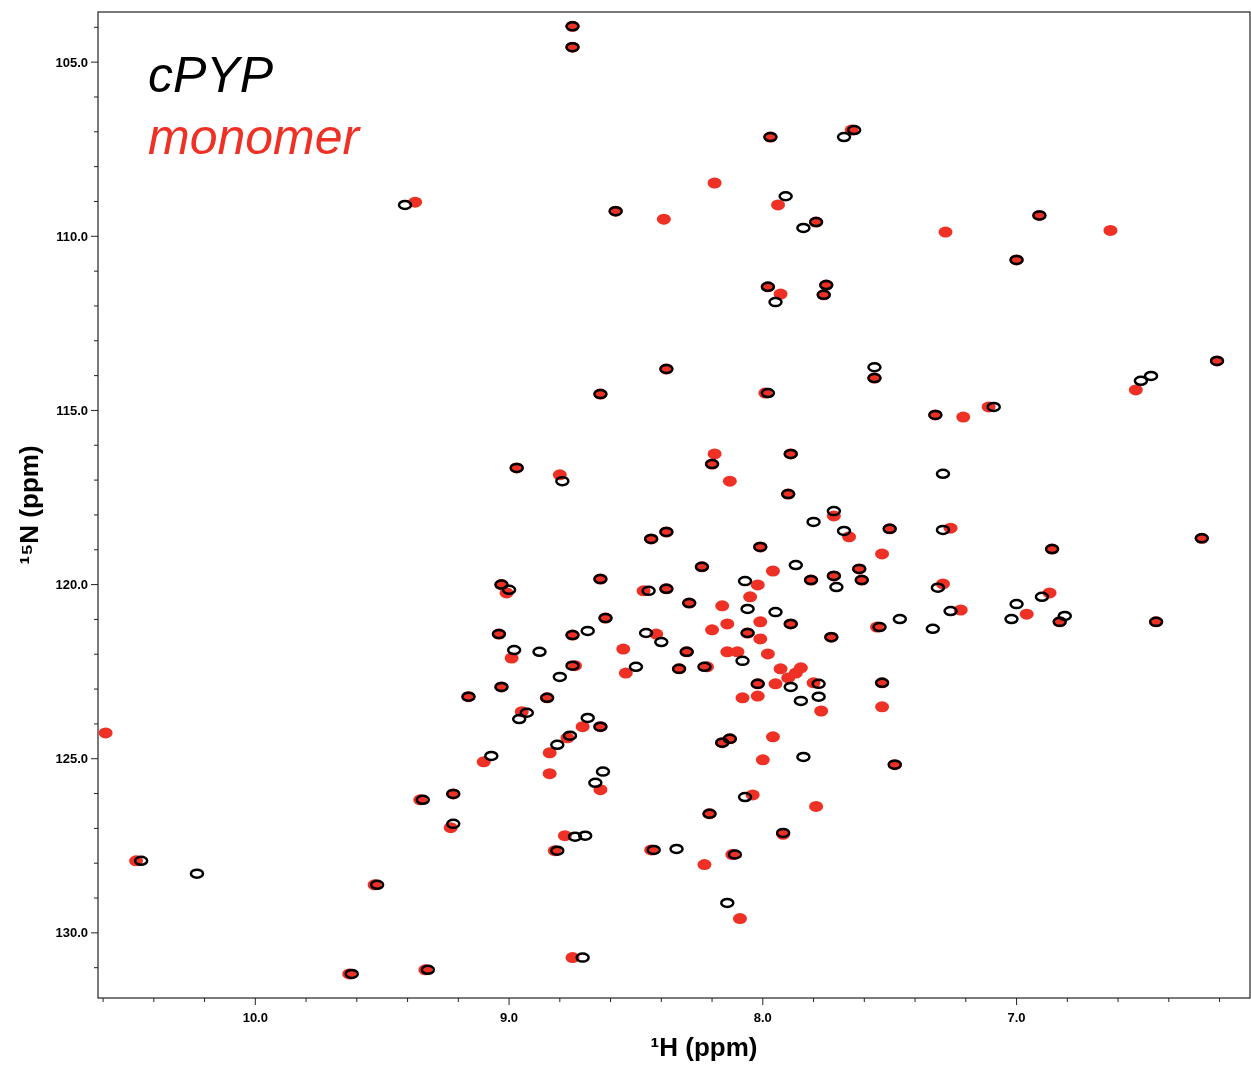 The image size is (1251, 1068). What do you see at coordinates (255, 1017) in the screenshot?
I see `x-tick-label: 10.0` at bounding box center [255, 1017].